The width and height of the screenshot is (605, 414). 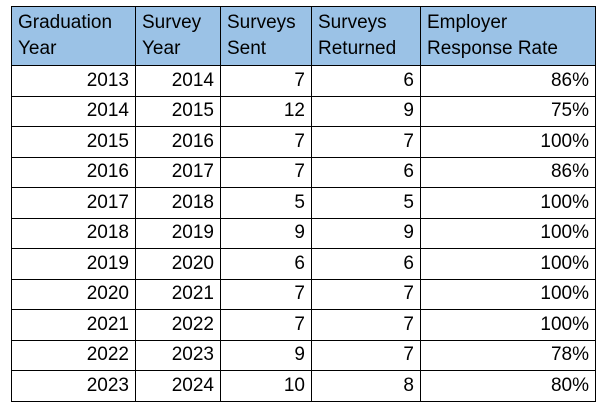 I want to click on response-rate-cell: 78%, so click(x=508, y=355).